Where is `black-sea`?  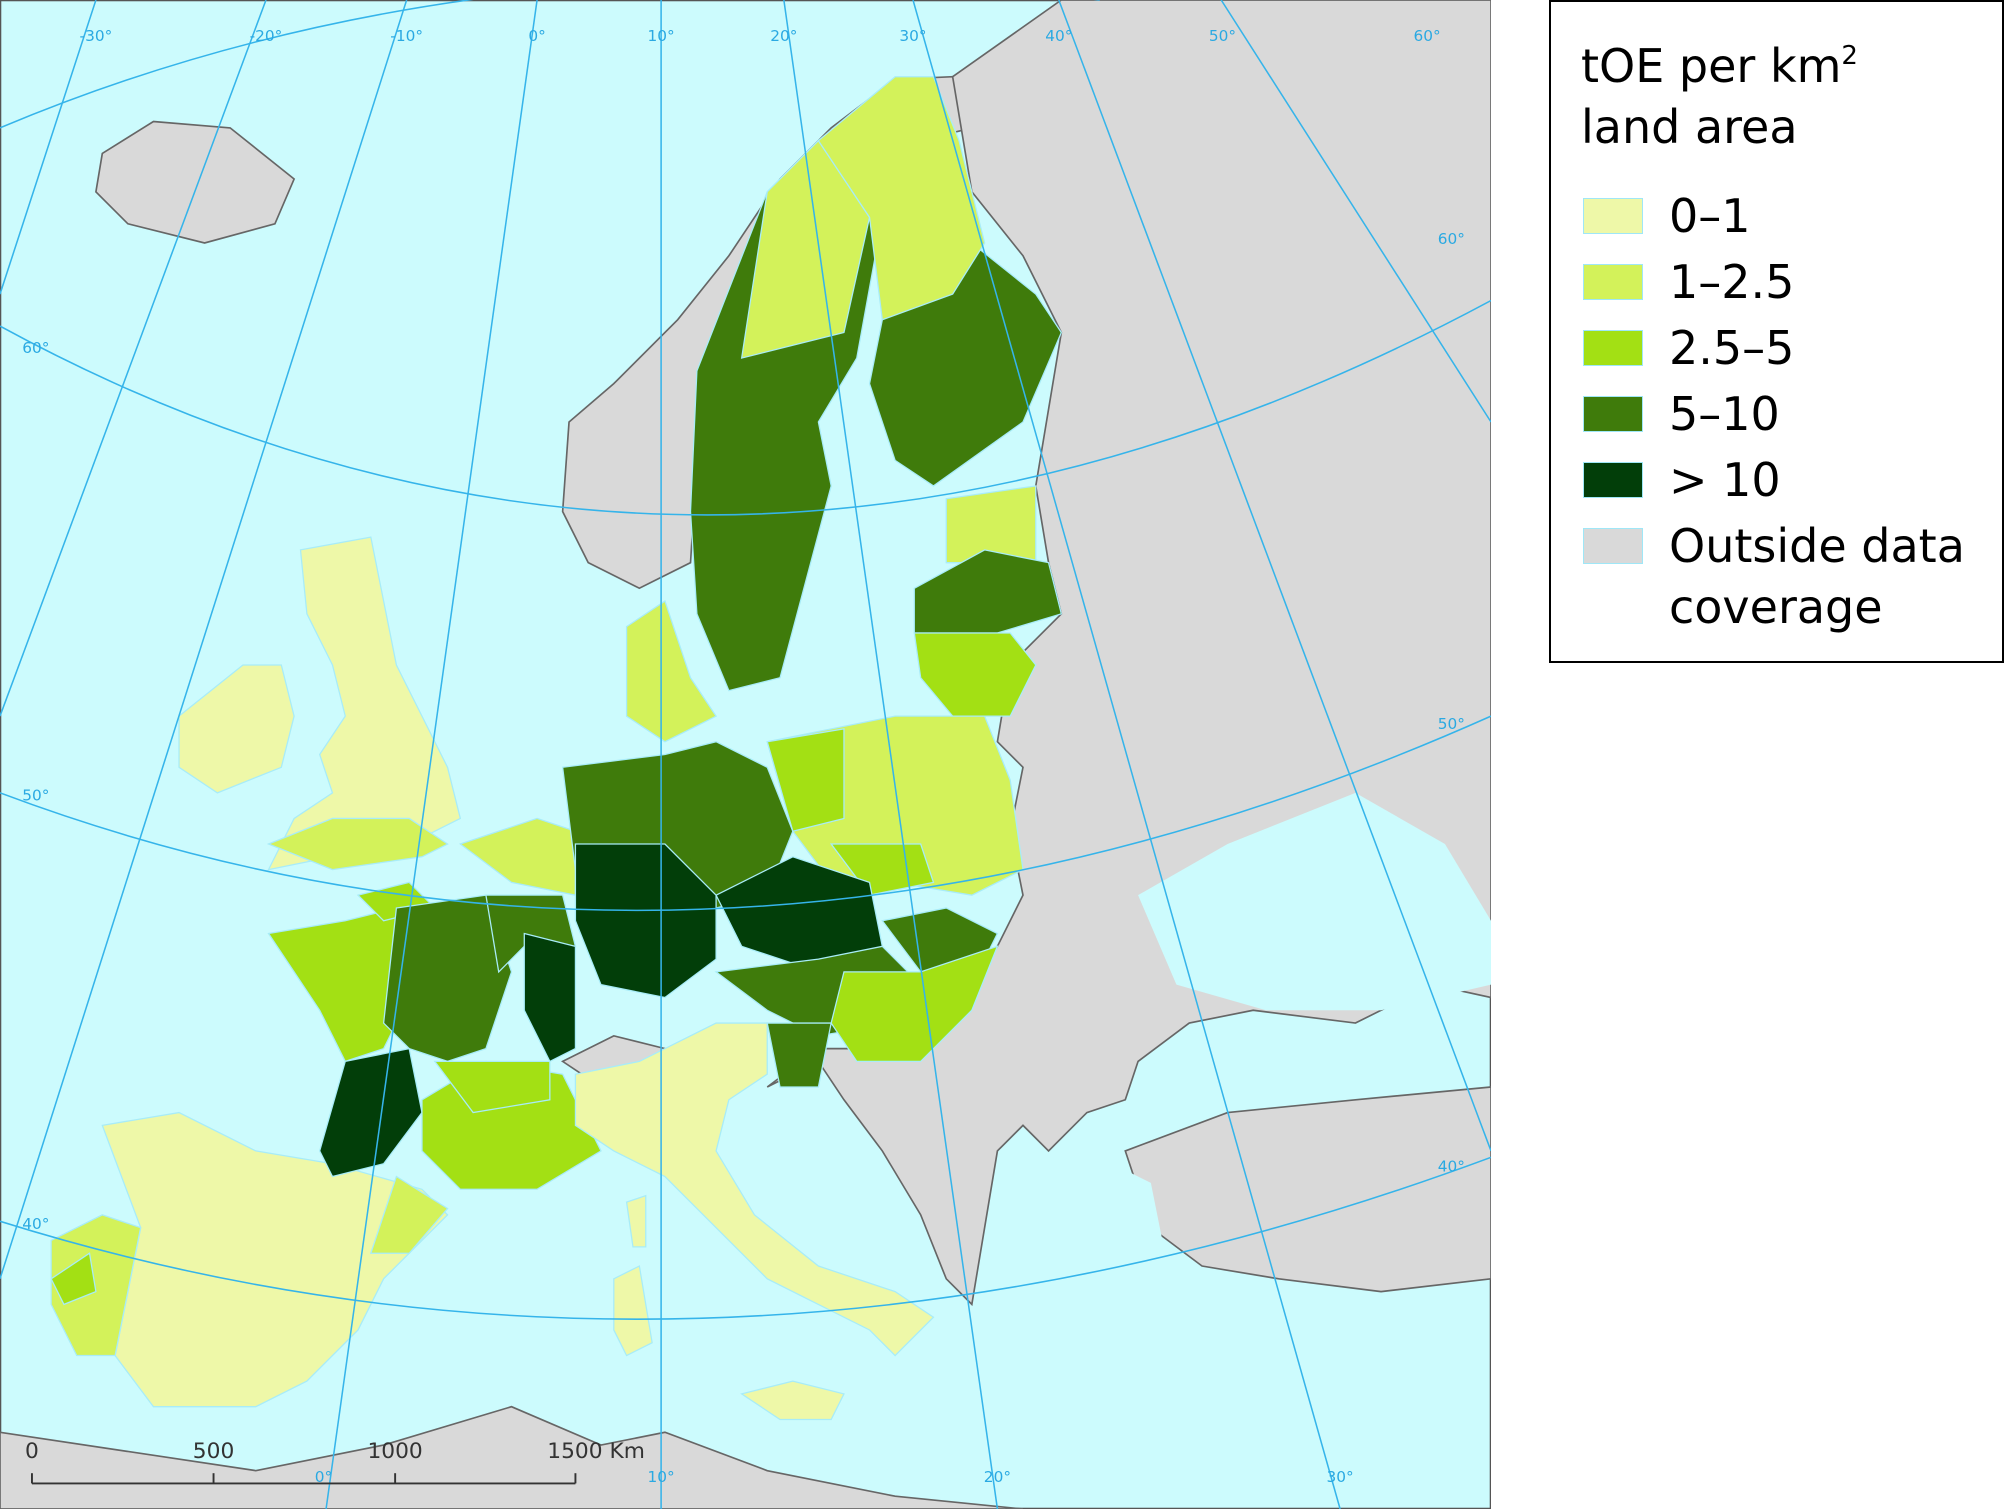
black-sea is located at coordinates (1314, 901).